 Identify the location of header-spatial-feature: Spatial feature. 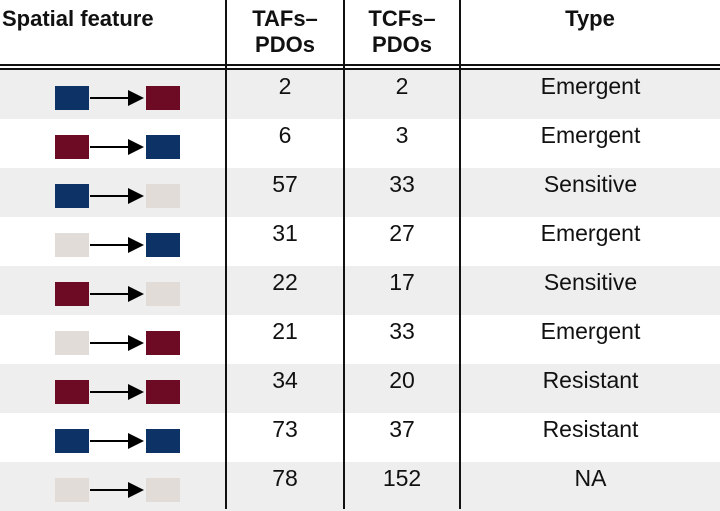
(114, 35).